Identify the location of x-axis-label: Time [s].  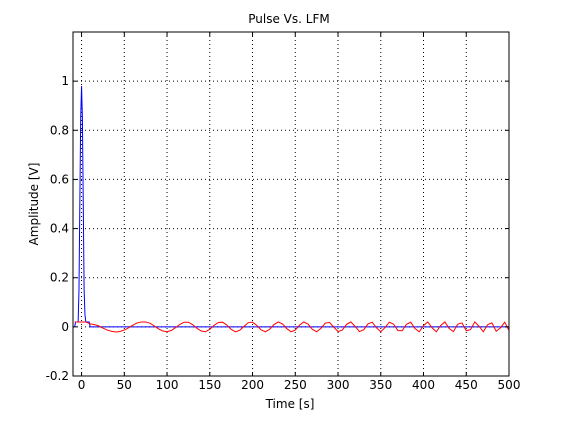
(290, 404).